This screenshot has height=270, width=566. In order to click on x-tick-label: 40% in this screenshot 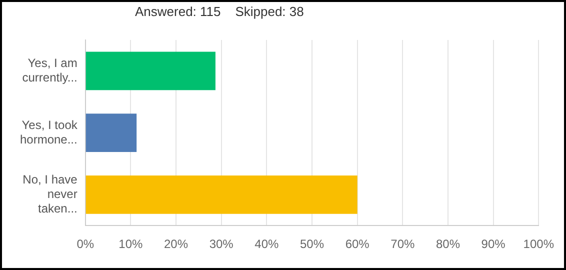, I will do `click(267, 244)`.